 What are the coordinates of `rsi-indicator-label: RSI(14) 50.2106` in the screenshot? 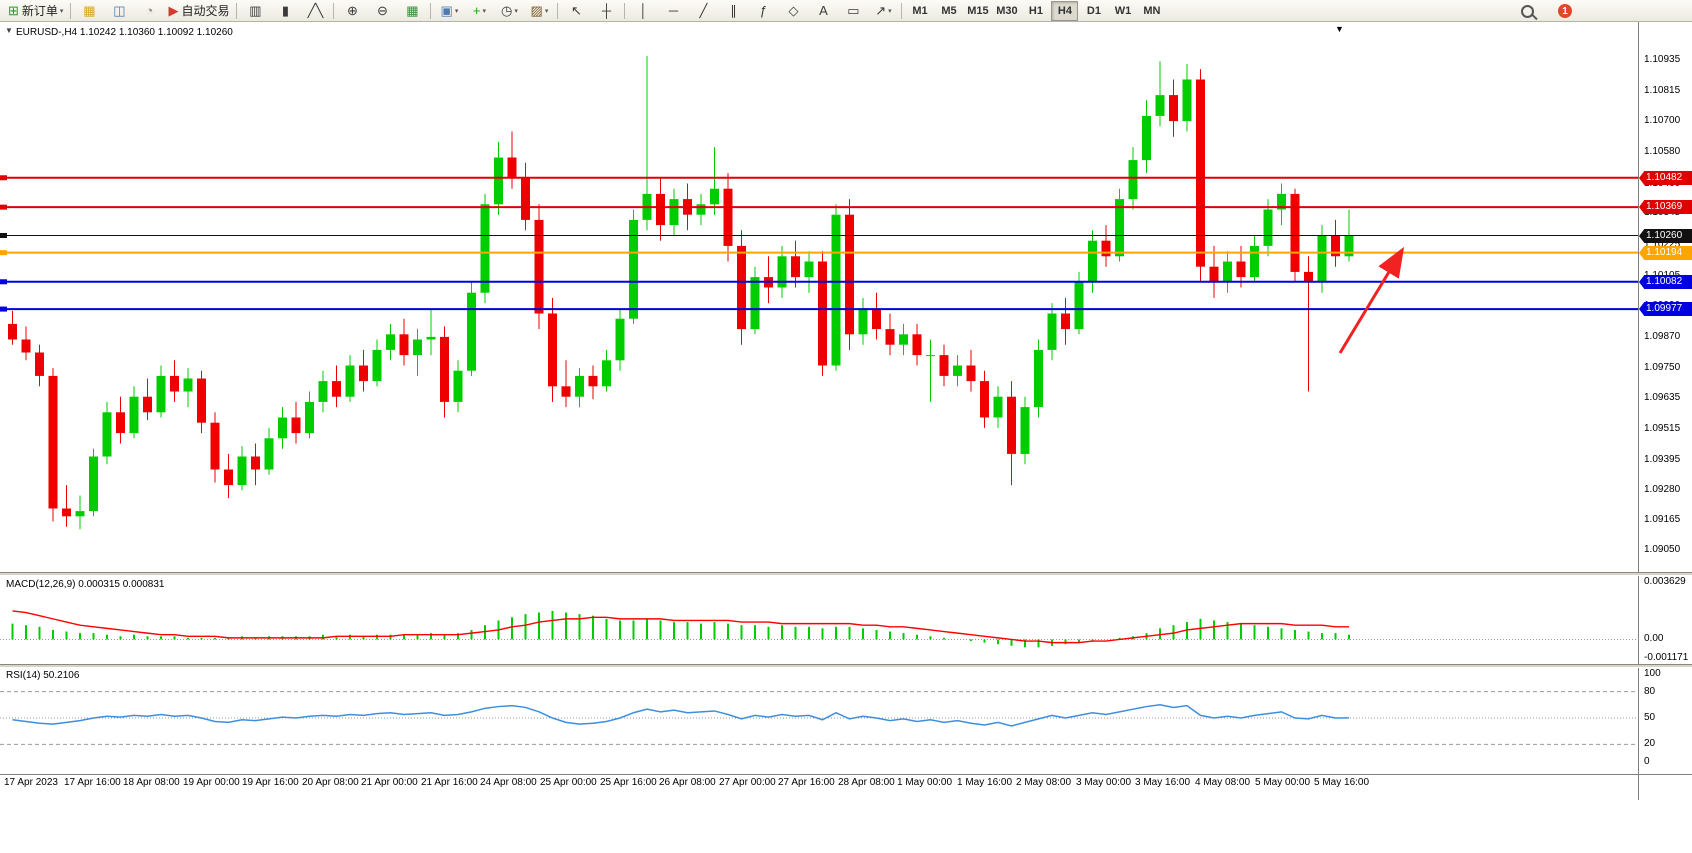 It's located at (43, 675).